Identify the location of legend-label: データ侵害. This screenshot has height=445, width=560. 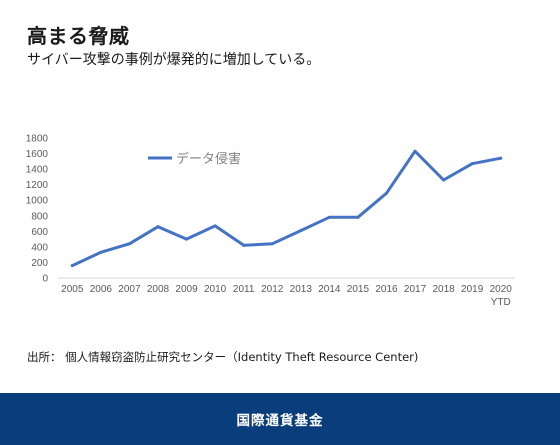
(208, 159).